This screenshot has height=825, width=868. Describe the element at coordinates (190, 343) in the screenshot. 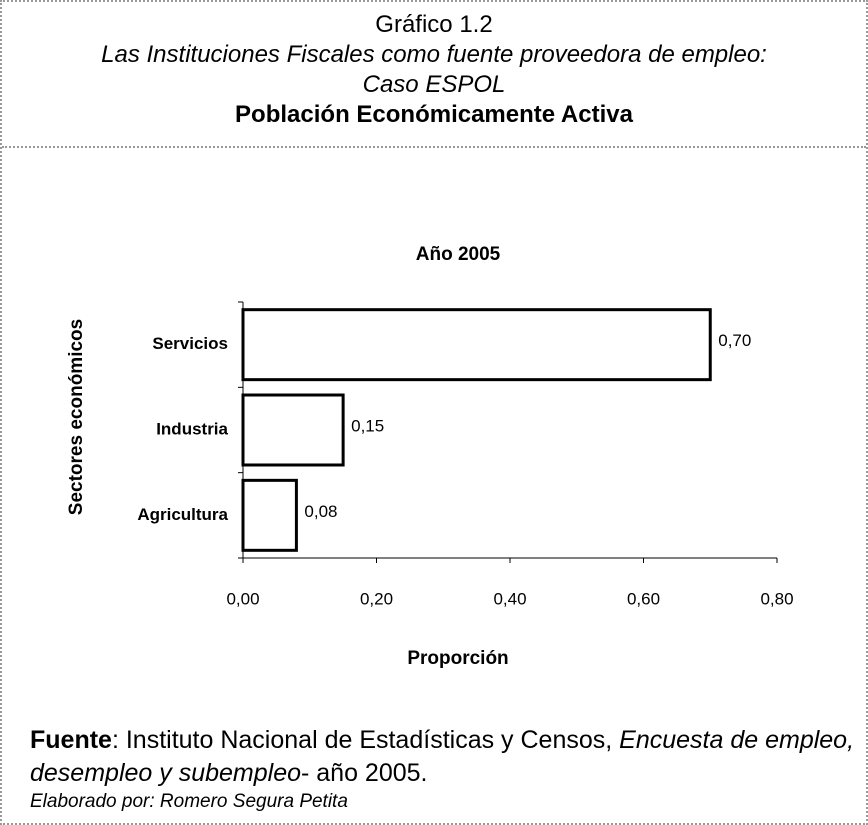

I see `y-tick-label: Servicios` at that location.